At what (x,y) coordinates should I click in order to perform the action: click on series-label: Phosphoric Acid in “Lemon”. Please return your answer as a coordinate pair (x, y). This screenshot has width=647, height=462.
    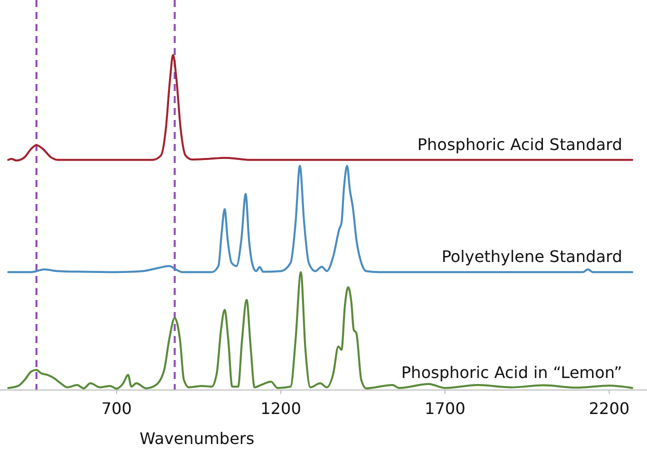
    Looking at the image, I should click on (511, 372).